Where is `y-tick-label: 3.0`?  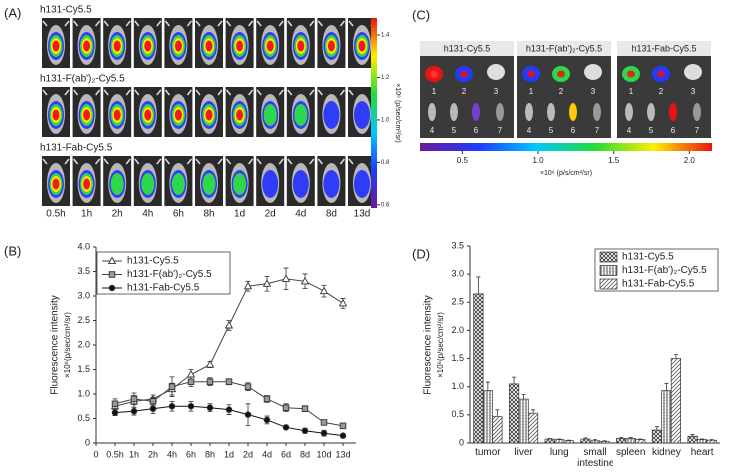
y-tick-label: 3.0 is located at coordinates (83, 295).